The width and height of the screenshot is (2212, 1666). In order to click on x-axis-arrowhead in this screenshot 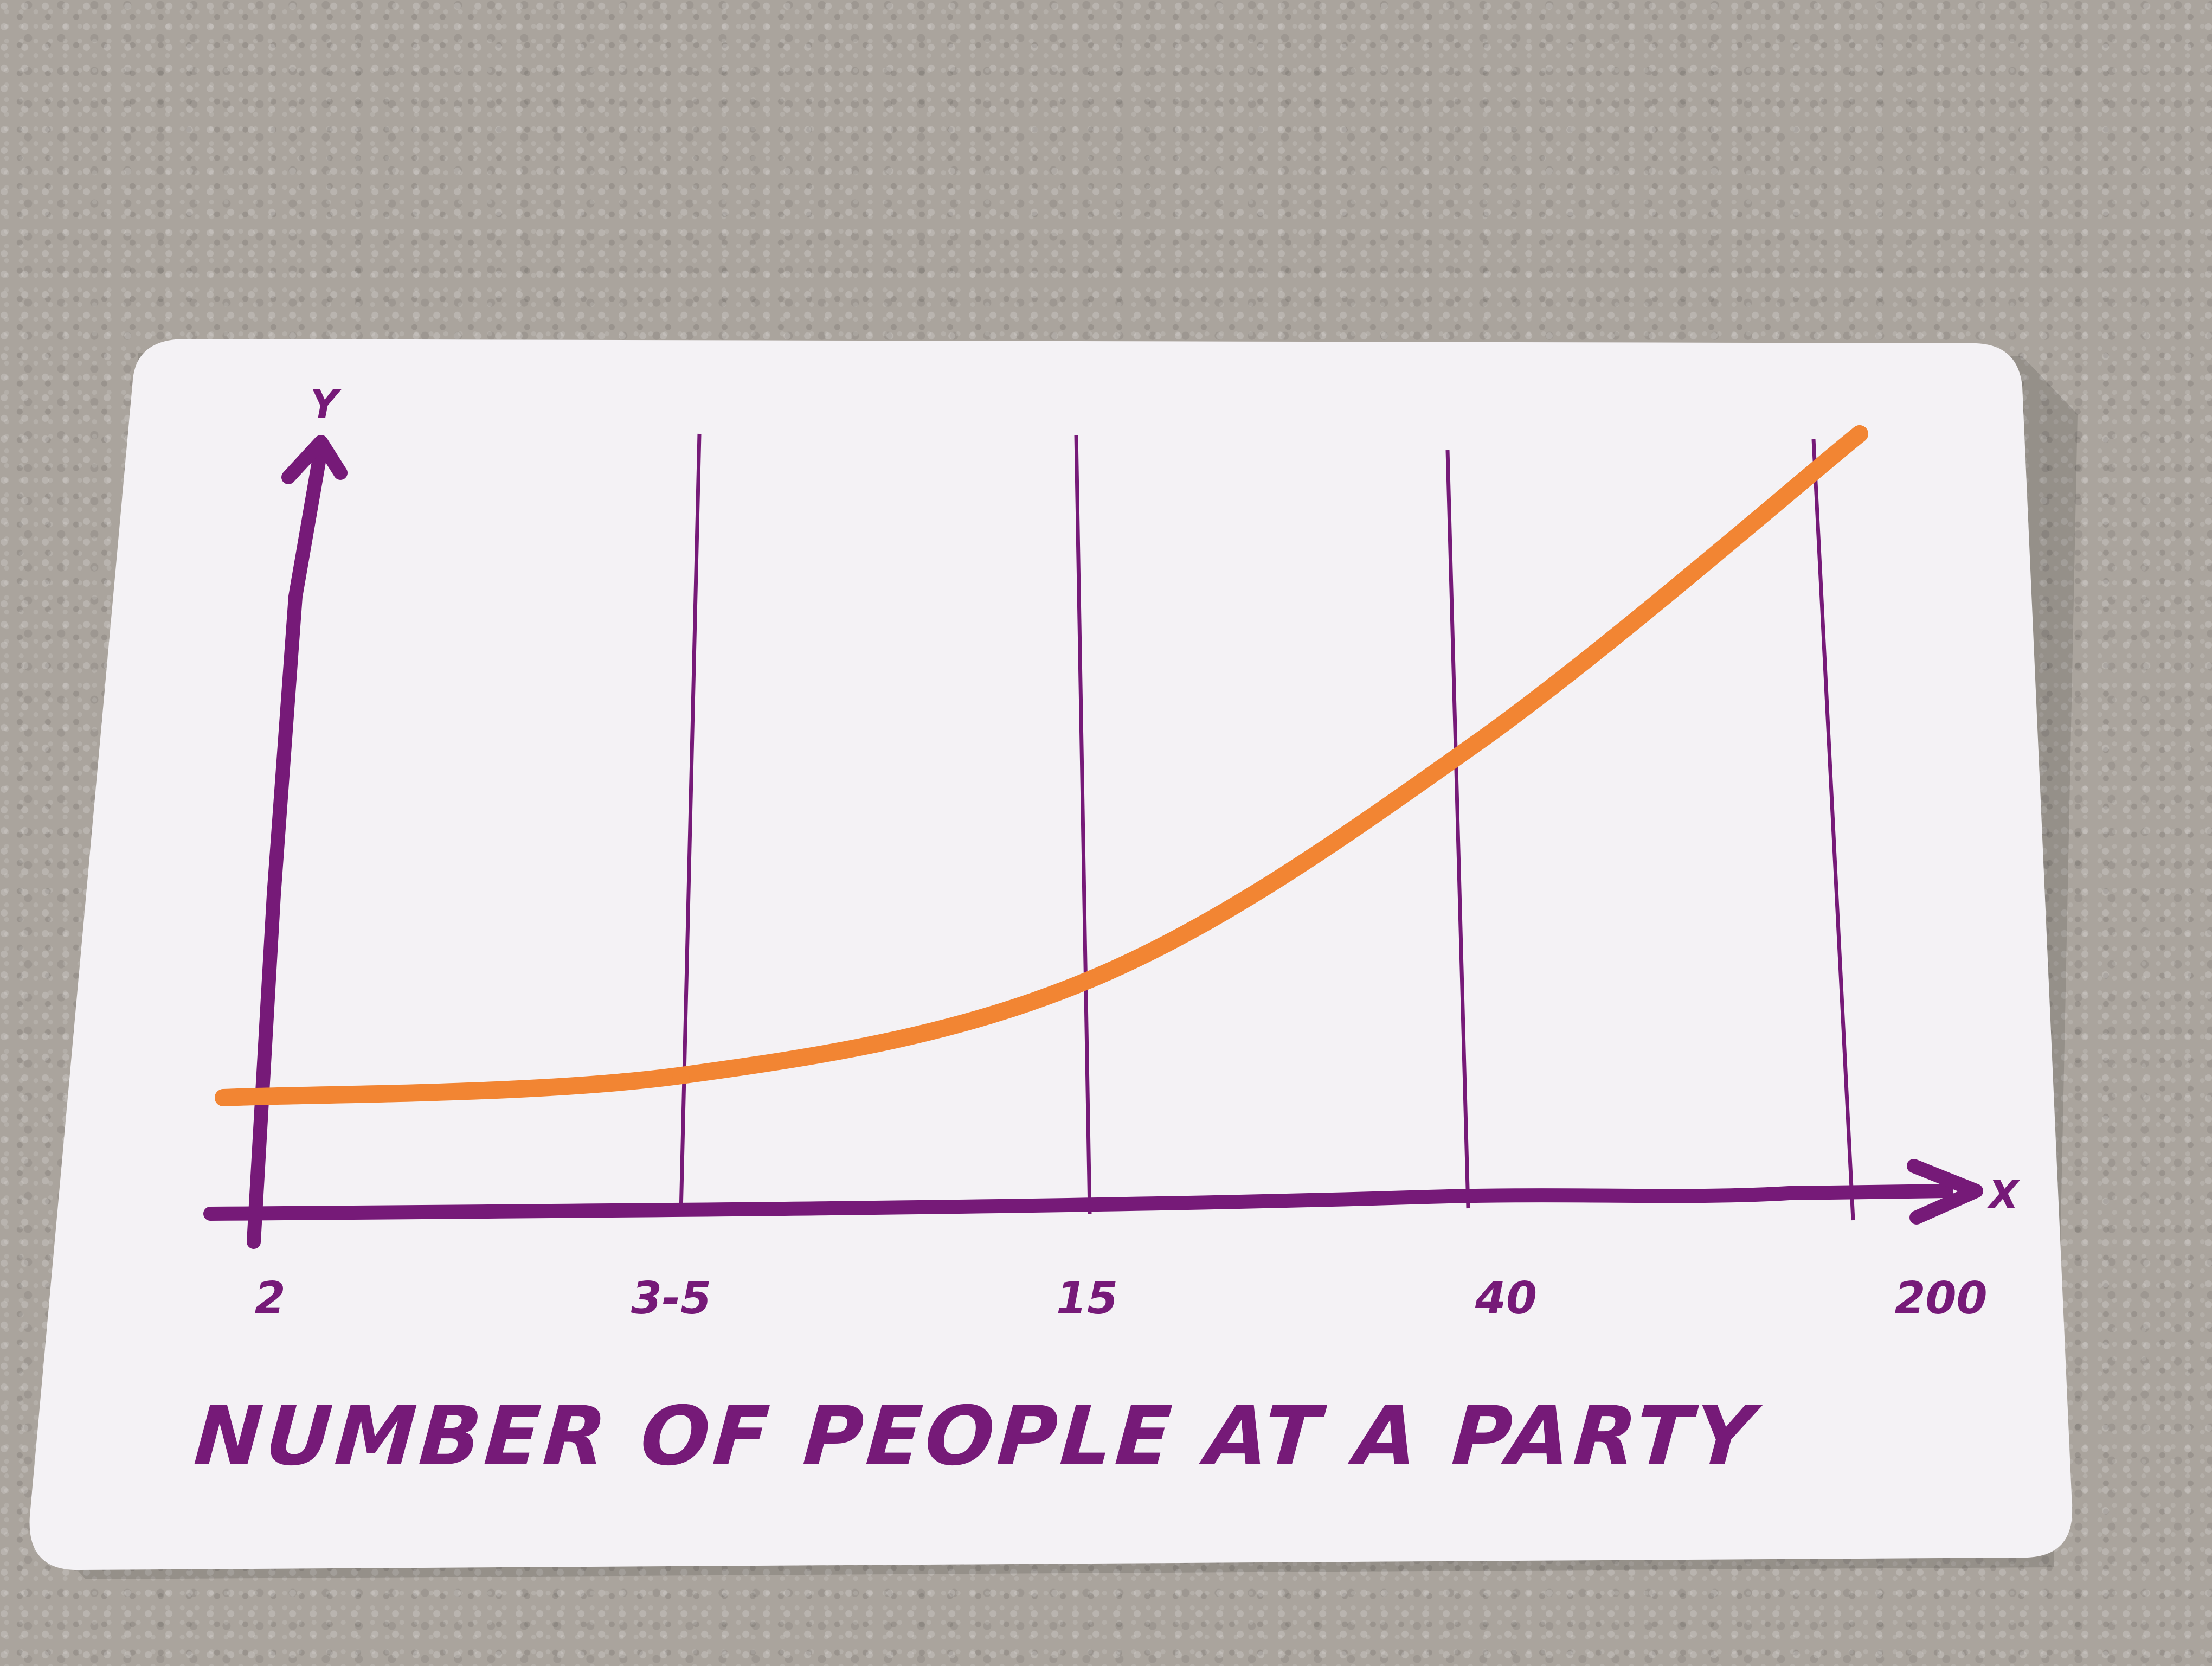, I will do `click(1945, 1192)`.